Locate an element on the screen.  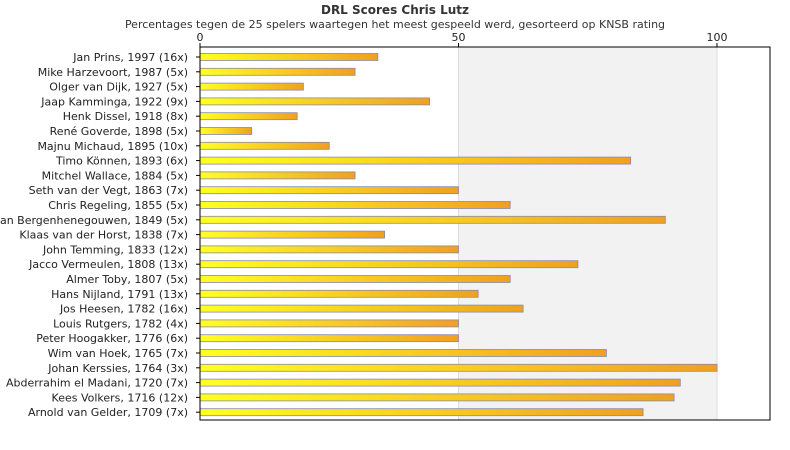
category-label: Jos Heesen, 1782 (16x) is located at coordinates (123, 309).